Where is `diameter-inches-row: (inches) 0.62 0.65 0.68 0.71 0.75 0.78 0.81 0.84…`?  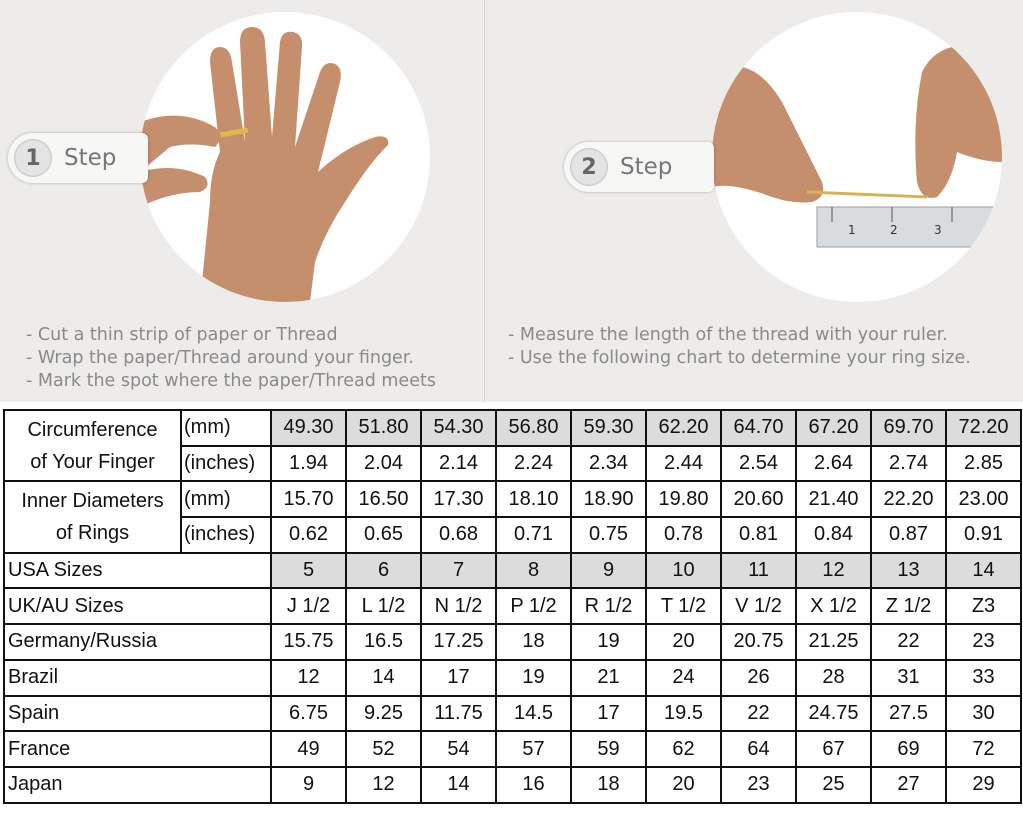
diameter-inches-row: (inches) 0.62 0.65 0.68 0.71 0.75 0.78 0.81 0.84… is located at coordinates (513, 535).